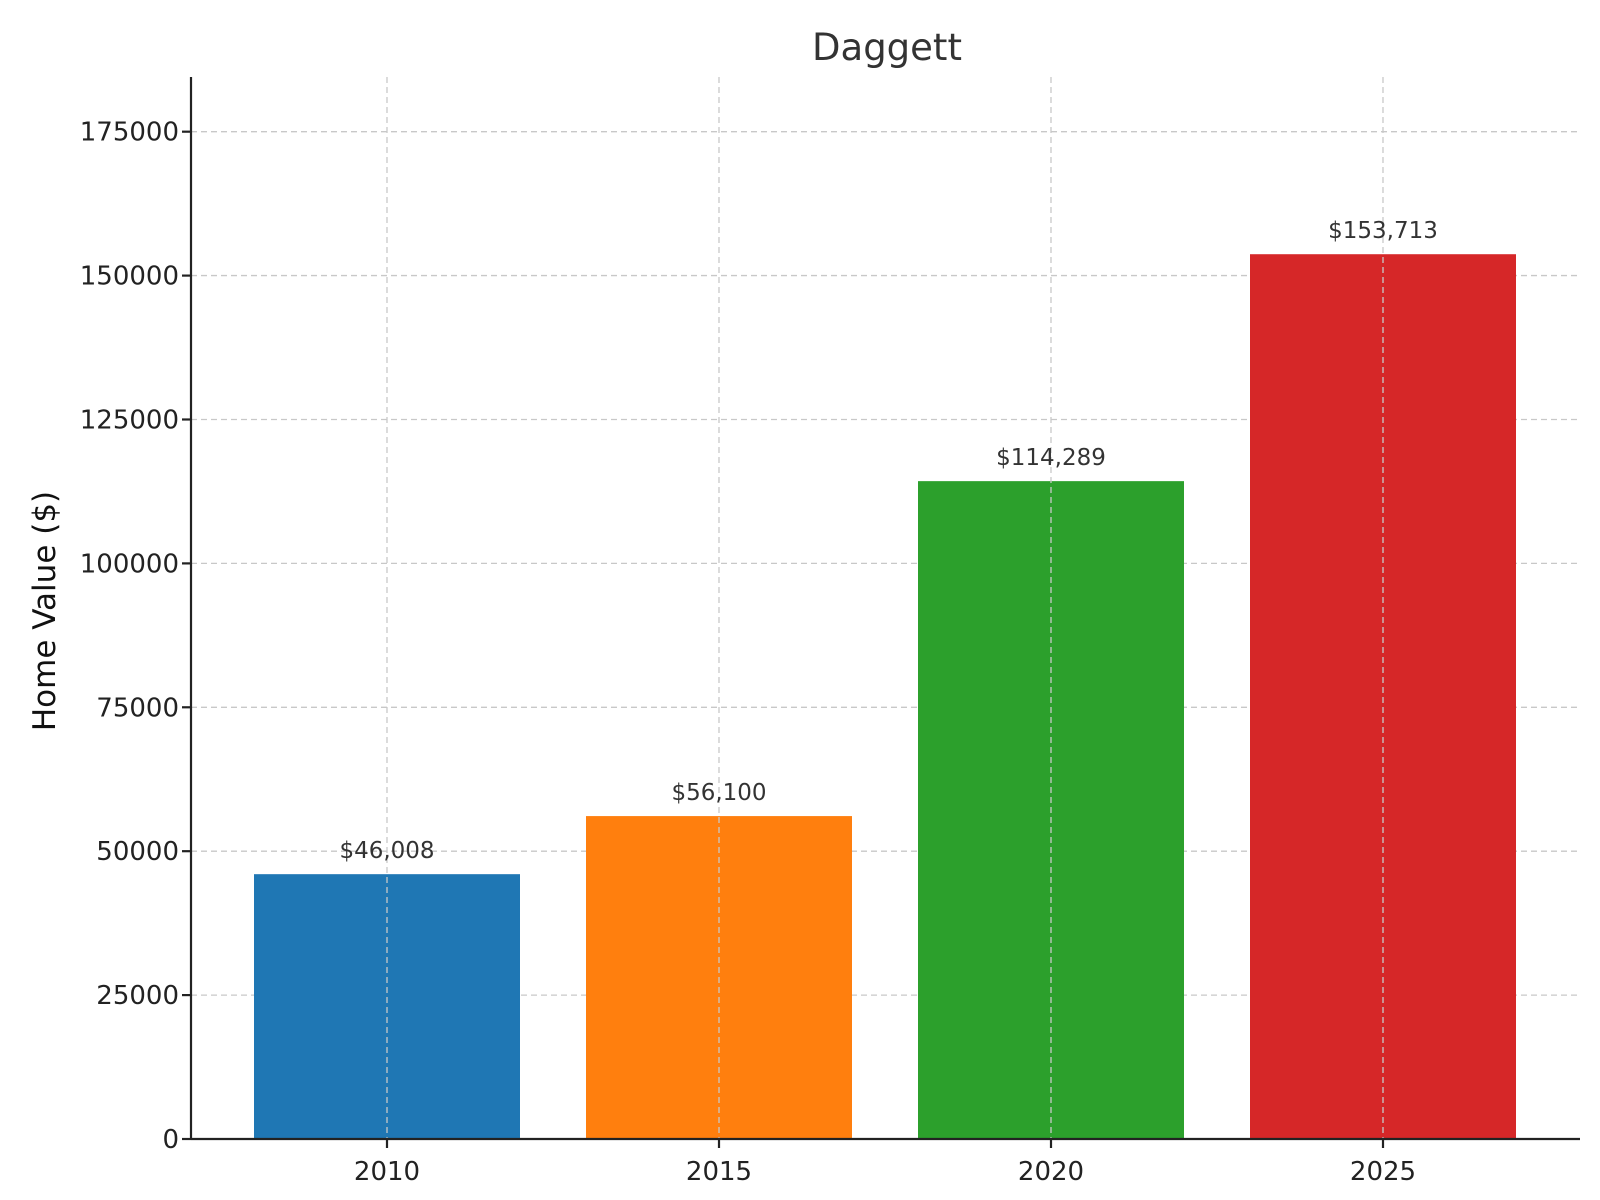  I want to click on x-tick-label: 2025, so click(1383, 1172).